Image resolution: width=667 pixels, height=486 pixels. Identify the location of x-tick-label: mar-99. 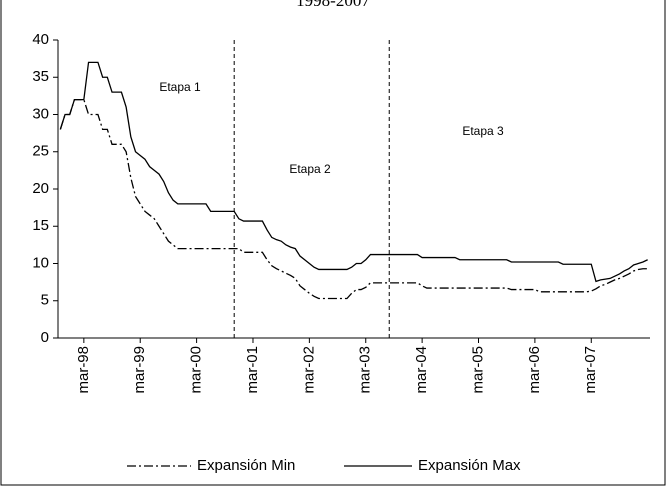
(139, 370).